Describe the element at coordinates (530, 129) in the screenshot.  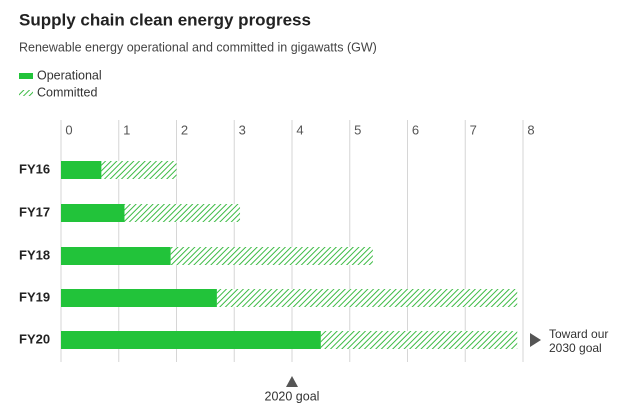
I see `x-tick-label: 8` at that location.